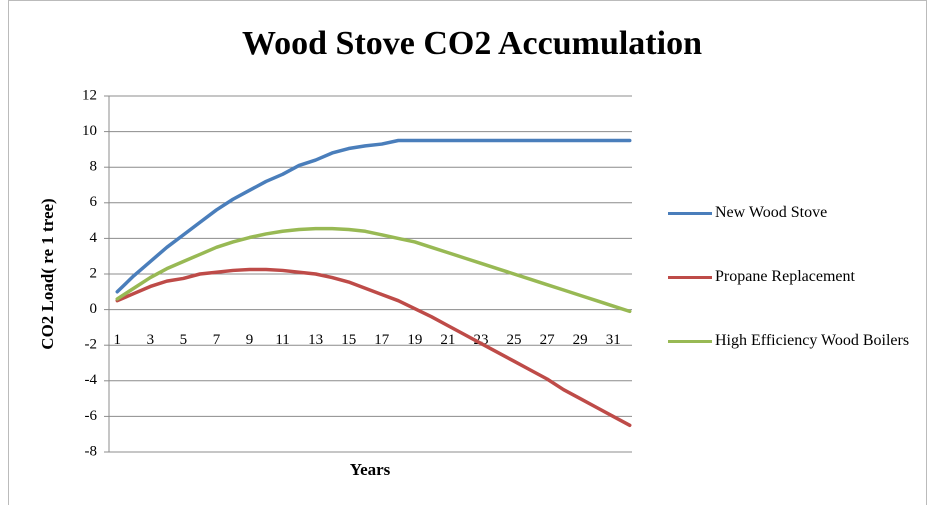 The width and height of the screenshot is (928, 505). Describe the element at coordinates (472, 43) in the screenshot. I see `chart-title: Wood Stove CO2 Accumulation` at that location.